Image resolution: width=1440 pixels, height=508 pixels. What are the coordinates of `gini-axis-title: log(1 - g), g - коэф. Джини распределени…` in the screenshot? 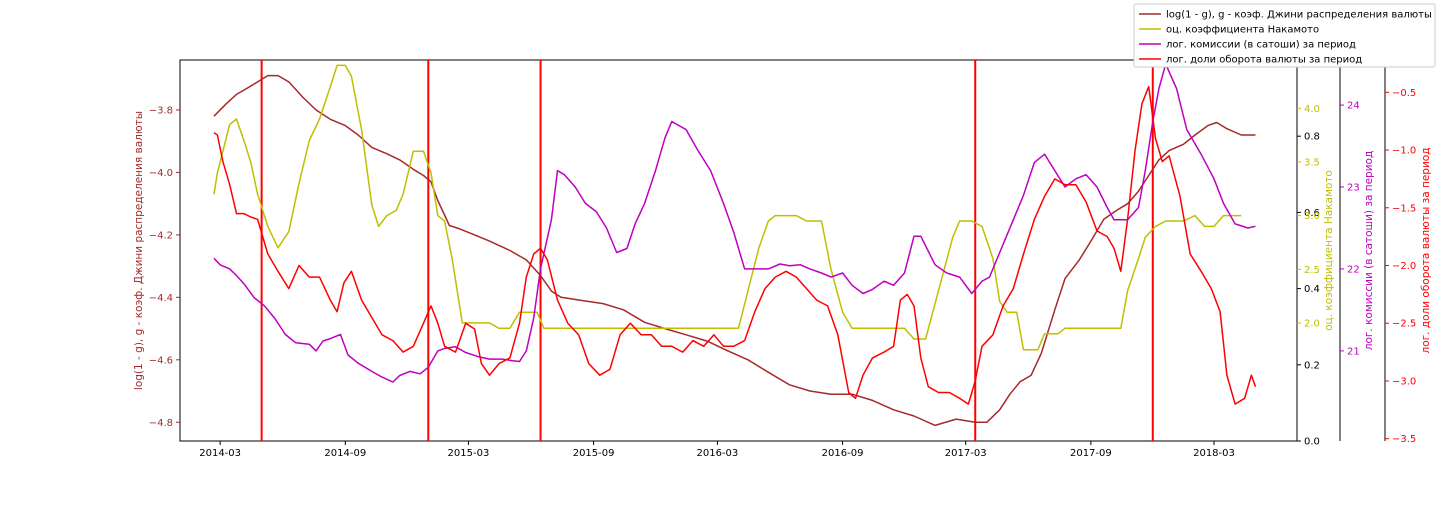 It's located at (139, 250).